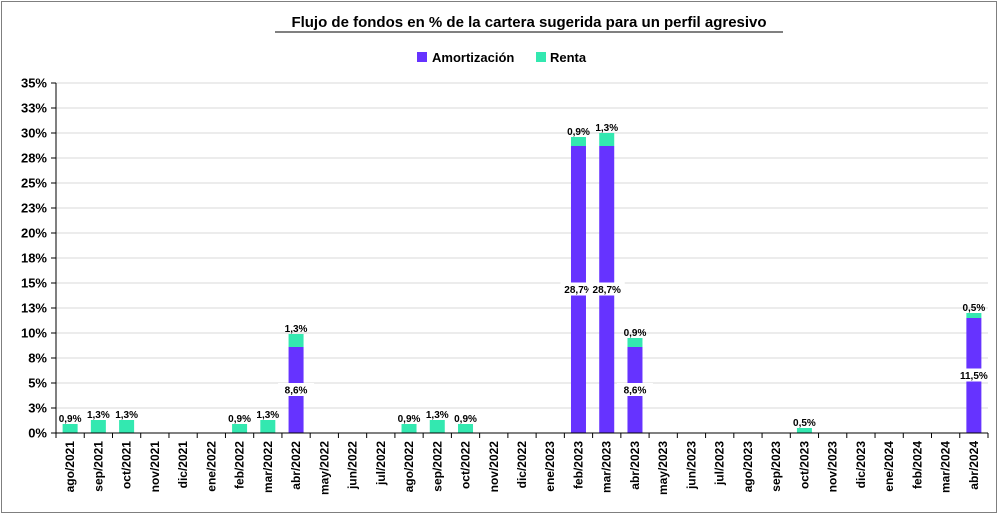  I want to click on y-tick-label: 18%, so click(34, 258).